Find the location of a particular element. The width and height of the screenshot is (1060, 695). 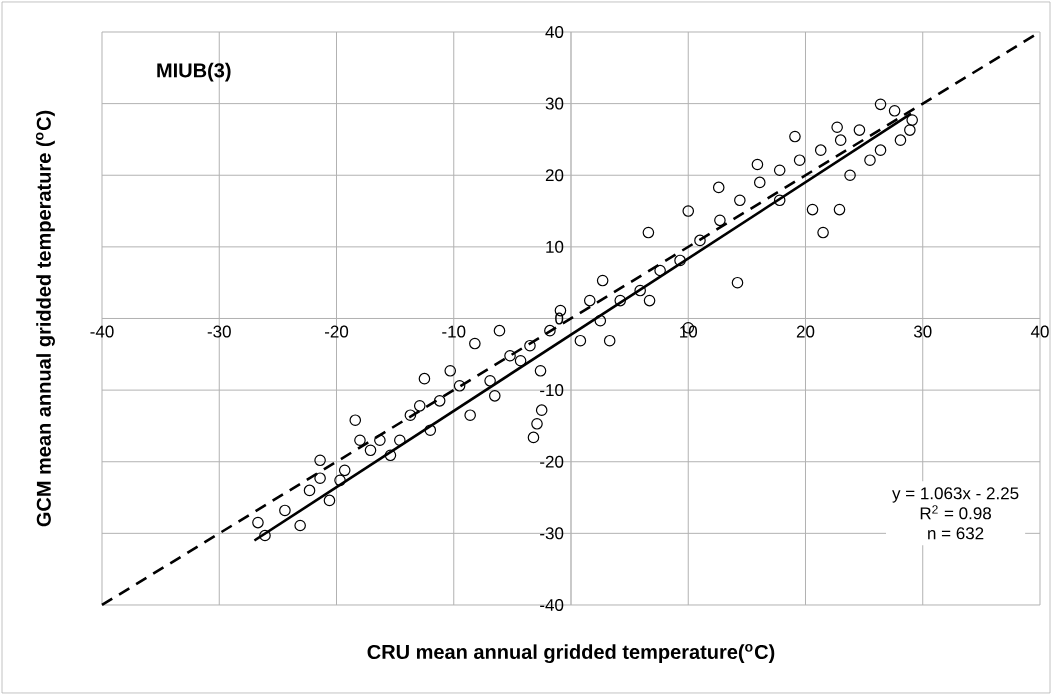

y-tick-label: 30 is located at coordinates (554, 103).